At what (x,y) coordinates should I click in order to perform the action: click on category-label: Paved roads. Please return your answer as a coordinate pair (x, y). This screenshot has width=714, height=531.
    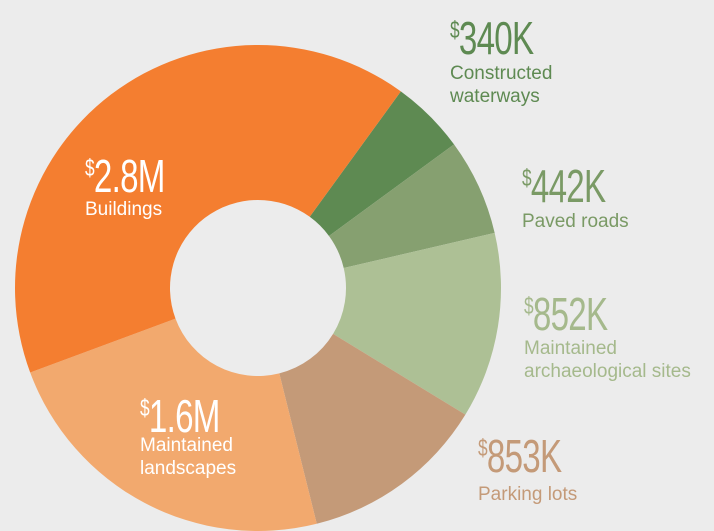
    Looking at the image, I should click on (575, 221).